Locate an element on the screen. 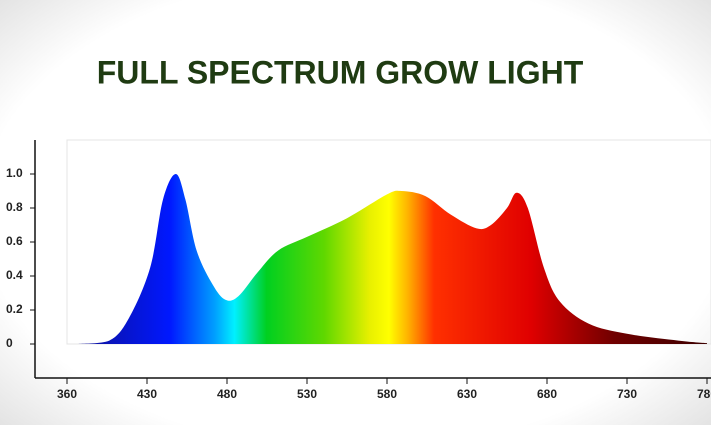 Image resolution: width=711 pixels, height=425 pixels. y-tick-label: 1.0 is located at coordinates (14, 173).